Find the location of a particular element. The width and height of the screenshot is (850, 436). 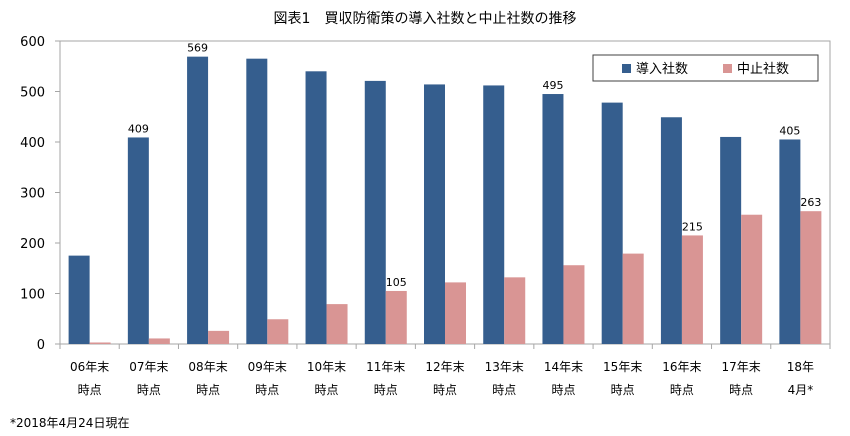

x-category-label: 18年 is located at coordinates (800, 367).